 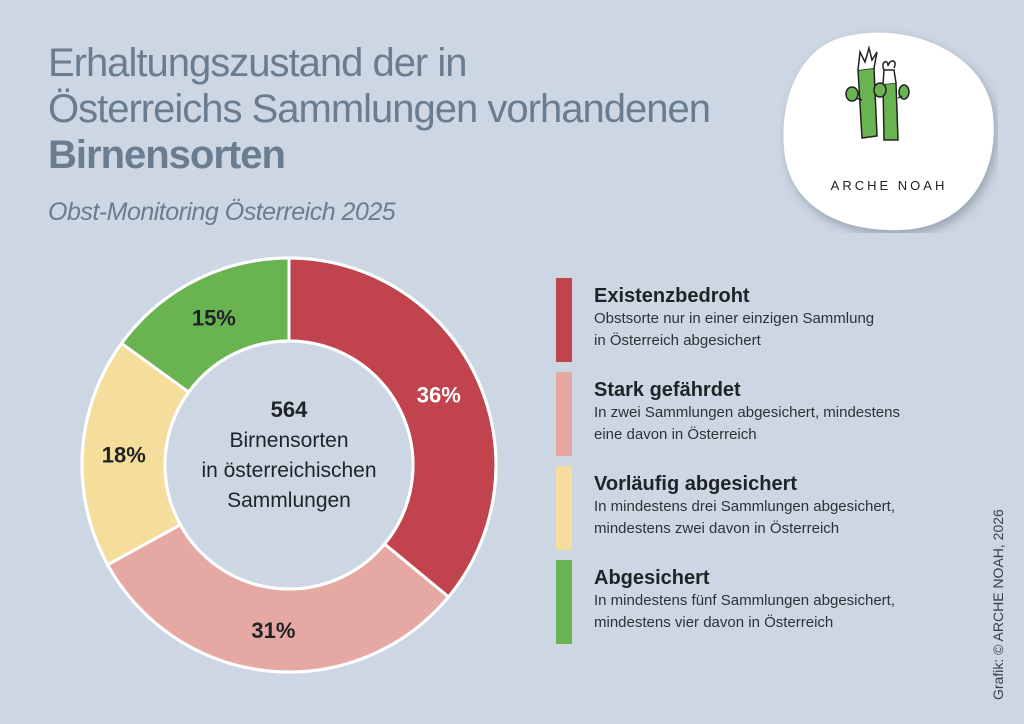 I want to click on title-line-2: Österreichs Sammlungen vorhandenen, so click(x=379, y=109).